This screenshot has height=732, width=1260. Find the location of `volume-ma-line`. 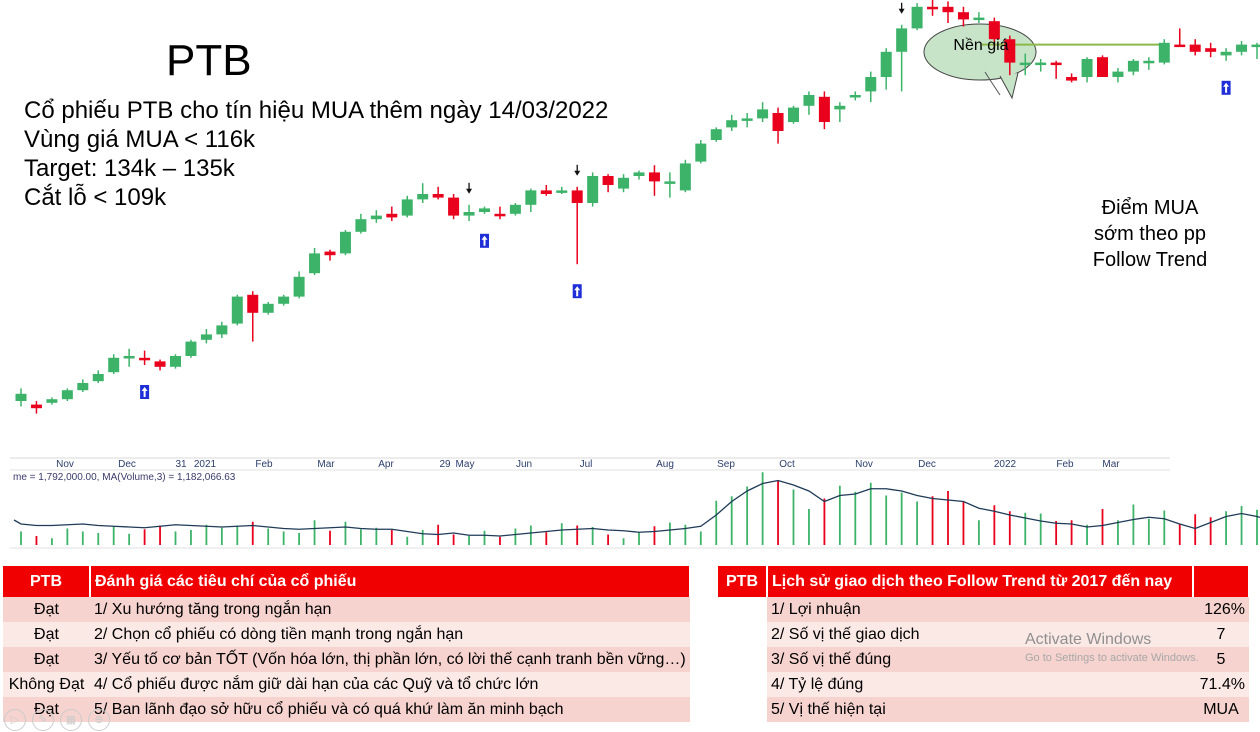

volume-ma-line is located at coordinates (636, 508).